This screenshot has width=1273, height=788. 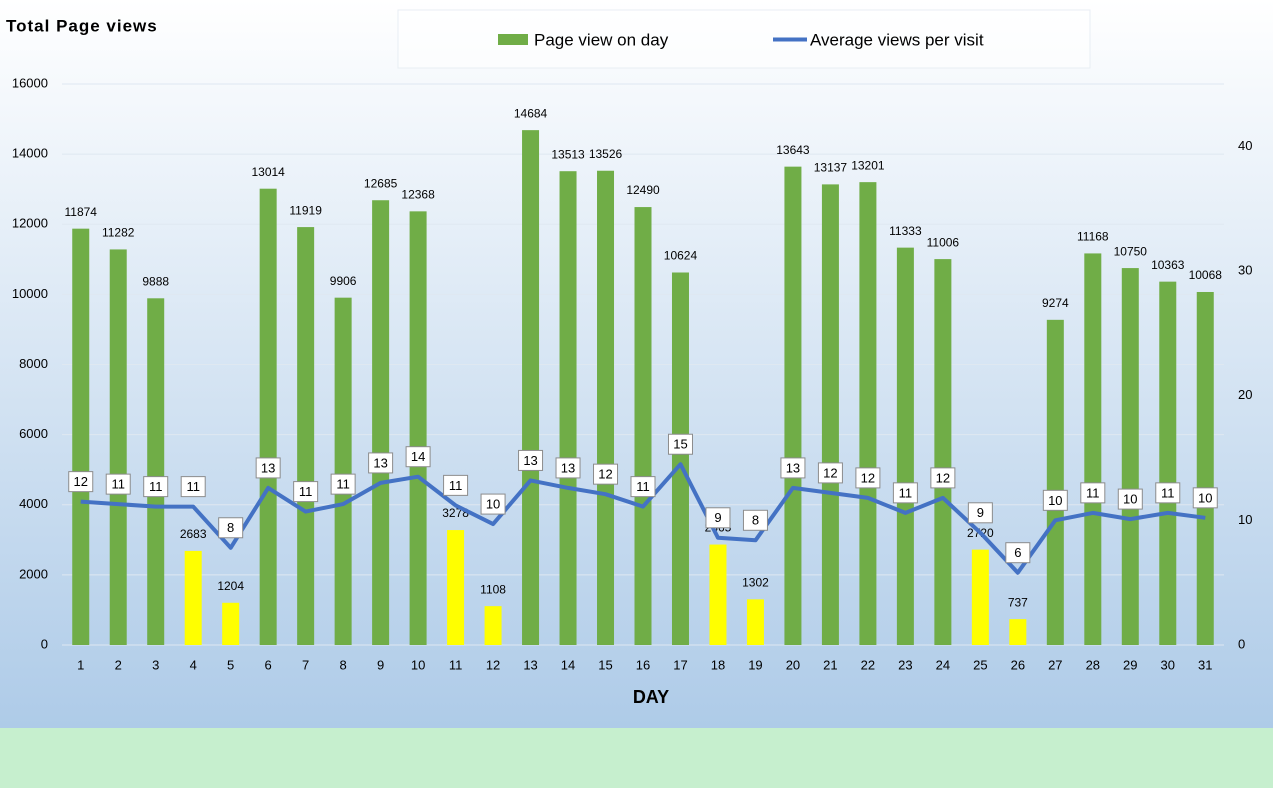 What do you see at coordinates (897, 39) in the screenshot?
I see `legend-label: Average views per visit` at bounding box center [897, 39].